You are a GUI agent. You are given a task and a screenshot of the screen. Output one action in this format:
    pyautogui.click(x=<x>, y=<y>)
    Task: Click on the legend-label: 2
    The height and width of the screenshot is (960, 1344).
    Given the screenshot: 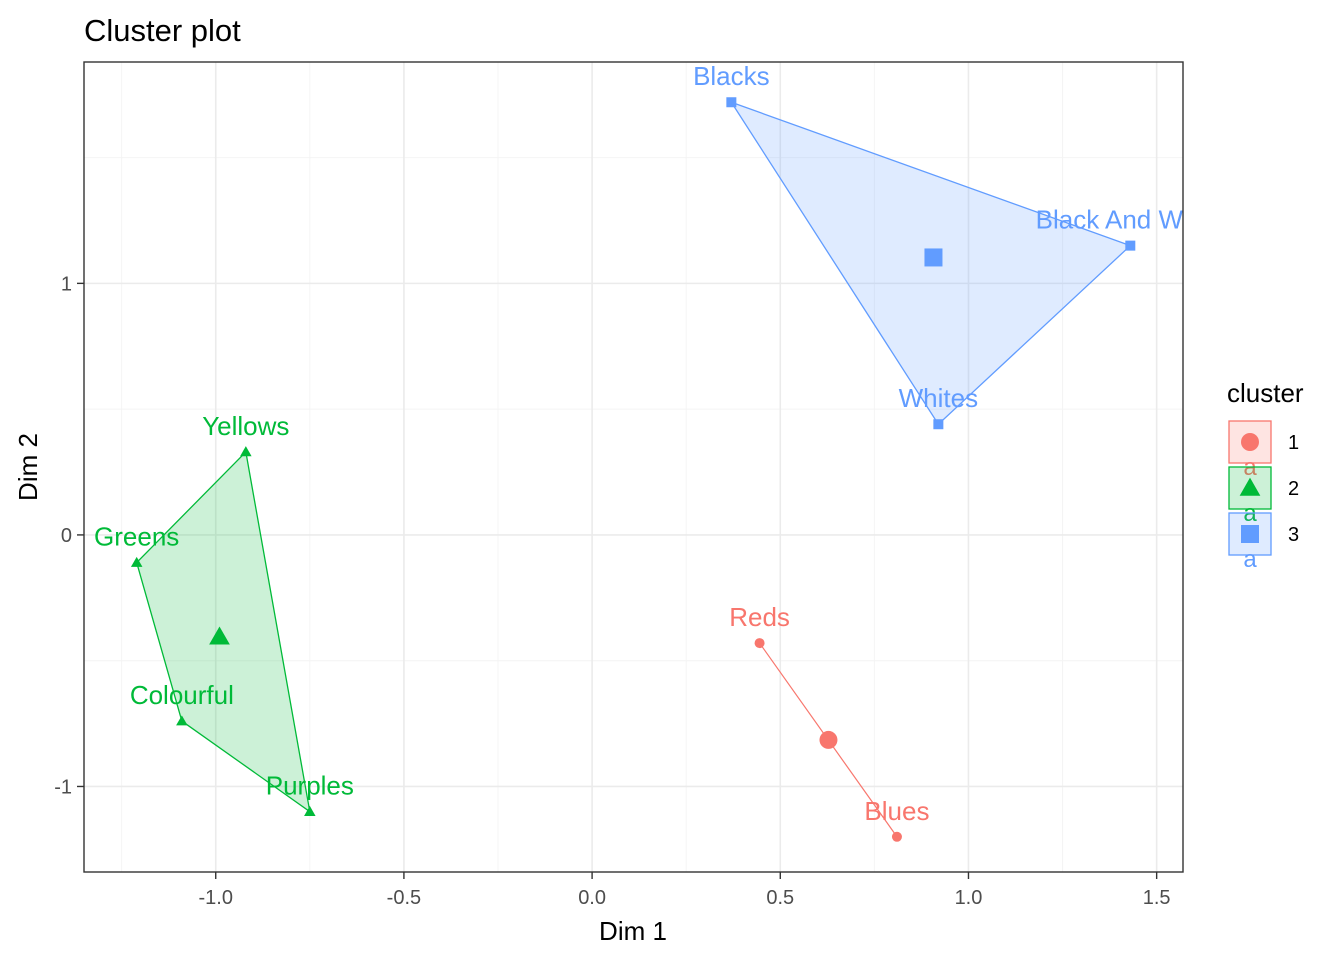 What is the action you would take?
    pyautogui.click(x=1293, y=489)
    